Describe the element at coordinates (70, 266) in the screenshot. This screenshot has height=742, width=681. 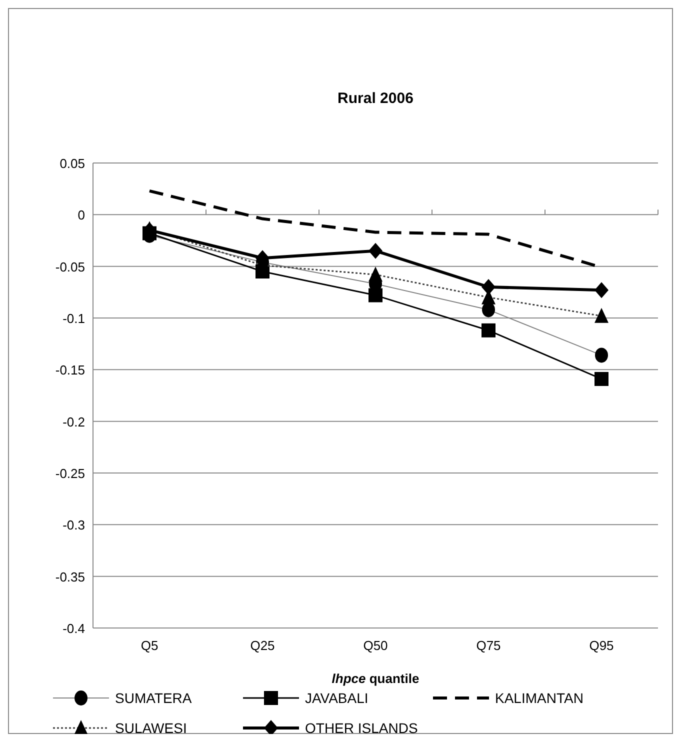
I see `y-tick-label: -0.05` at that location.